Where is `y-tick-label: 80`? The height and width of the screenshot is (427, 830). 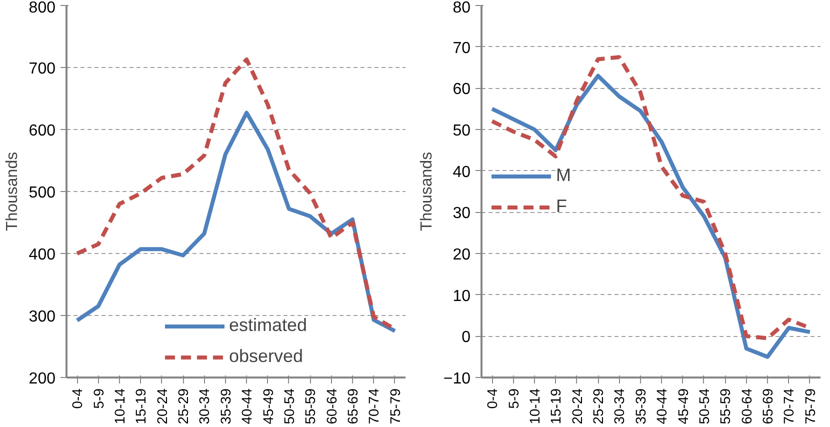
y-tick-label: 80 is located at coordinates (461, 8).